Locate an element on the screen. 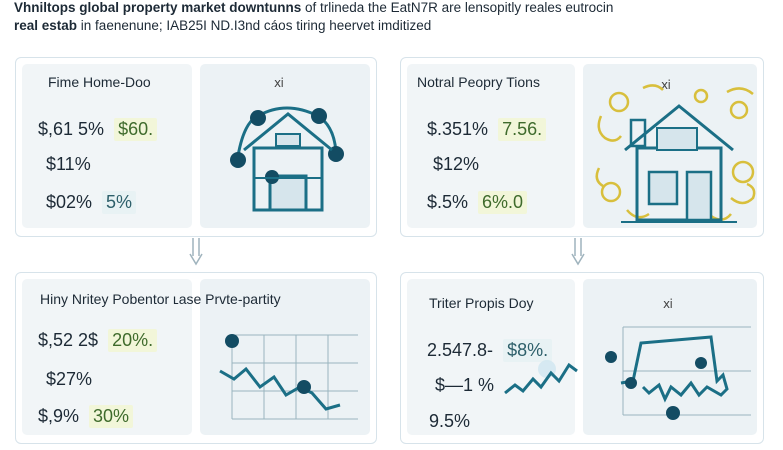  panel-home-doo-badge-icon: ⅺ is located at coordinates (279, 83).